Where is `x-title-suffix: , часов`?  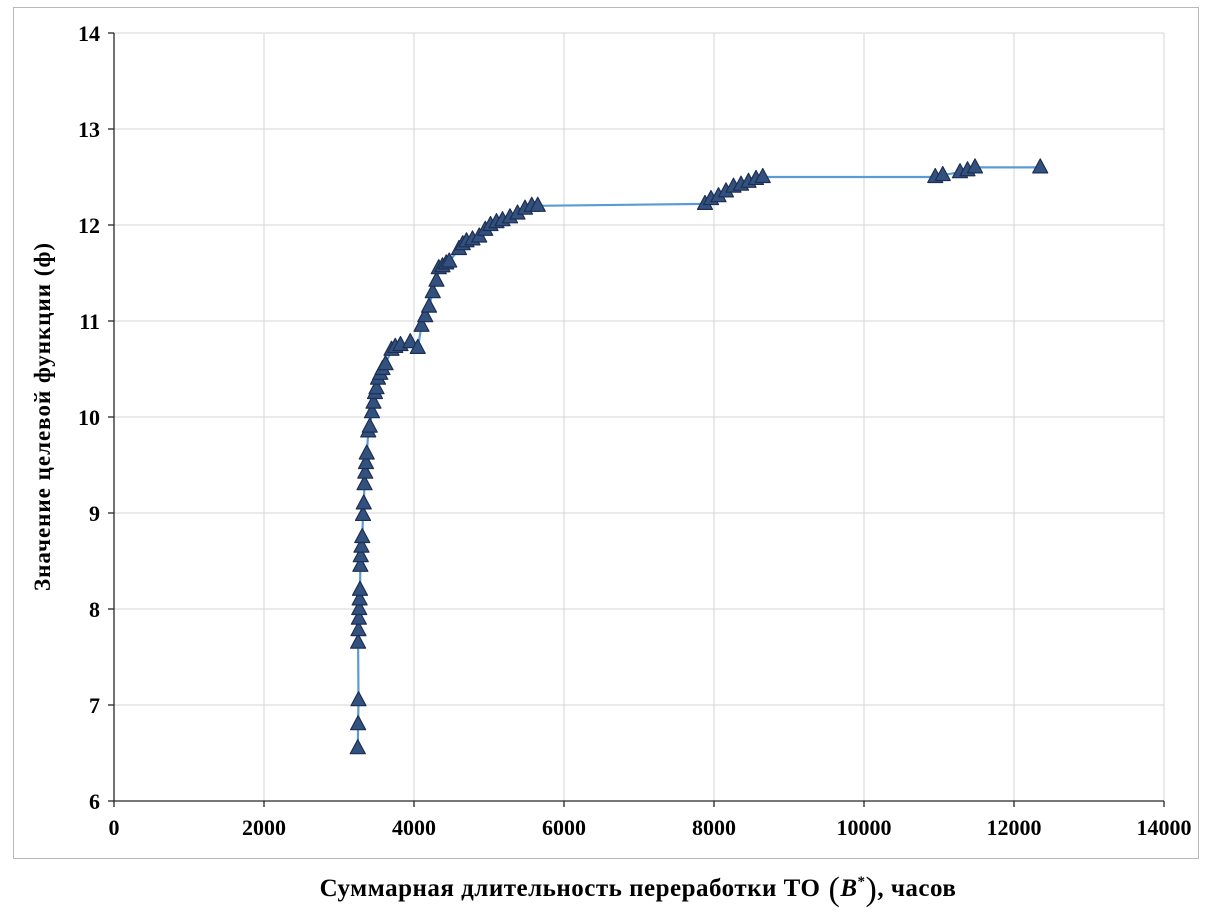 x-title-suffix: , часов is located at coordinates (917, 888).